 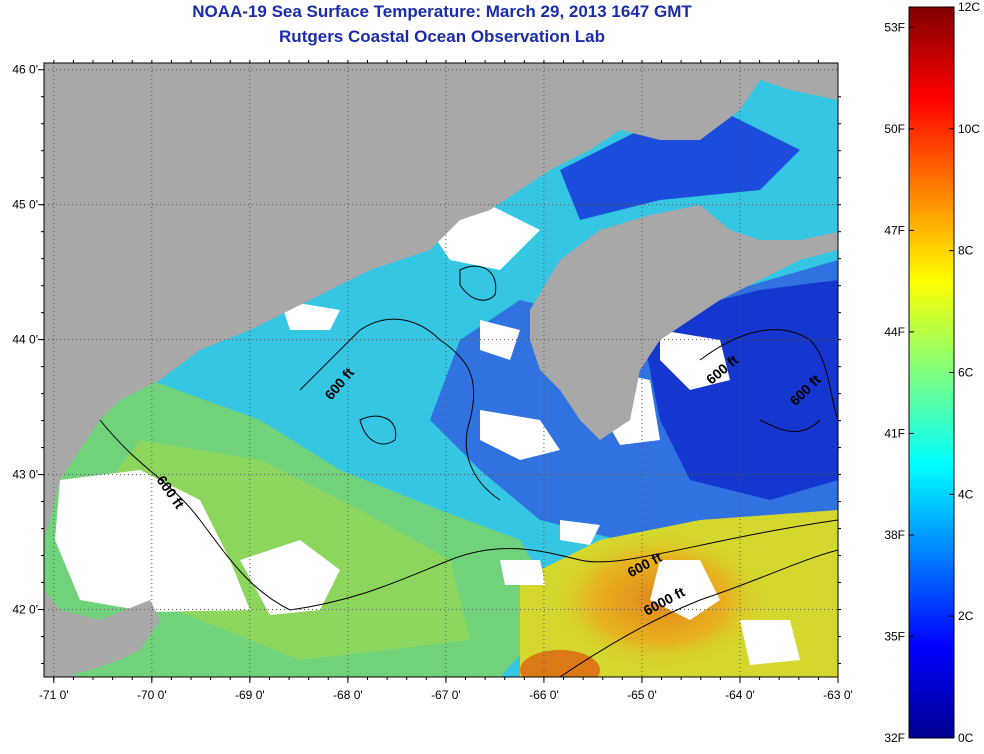 I want to click on colorbar-f-label: 44F, so click(x=894, y=332).